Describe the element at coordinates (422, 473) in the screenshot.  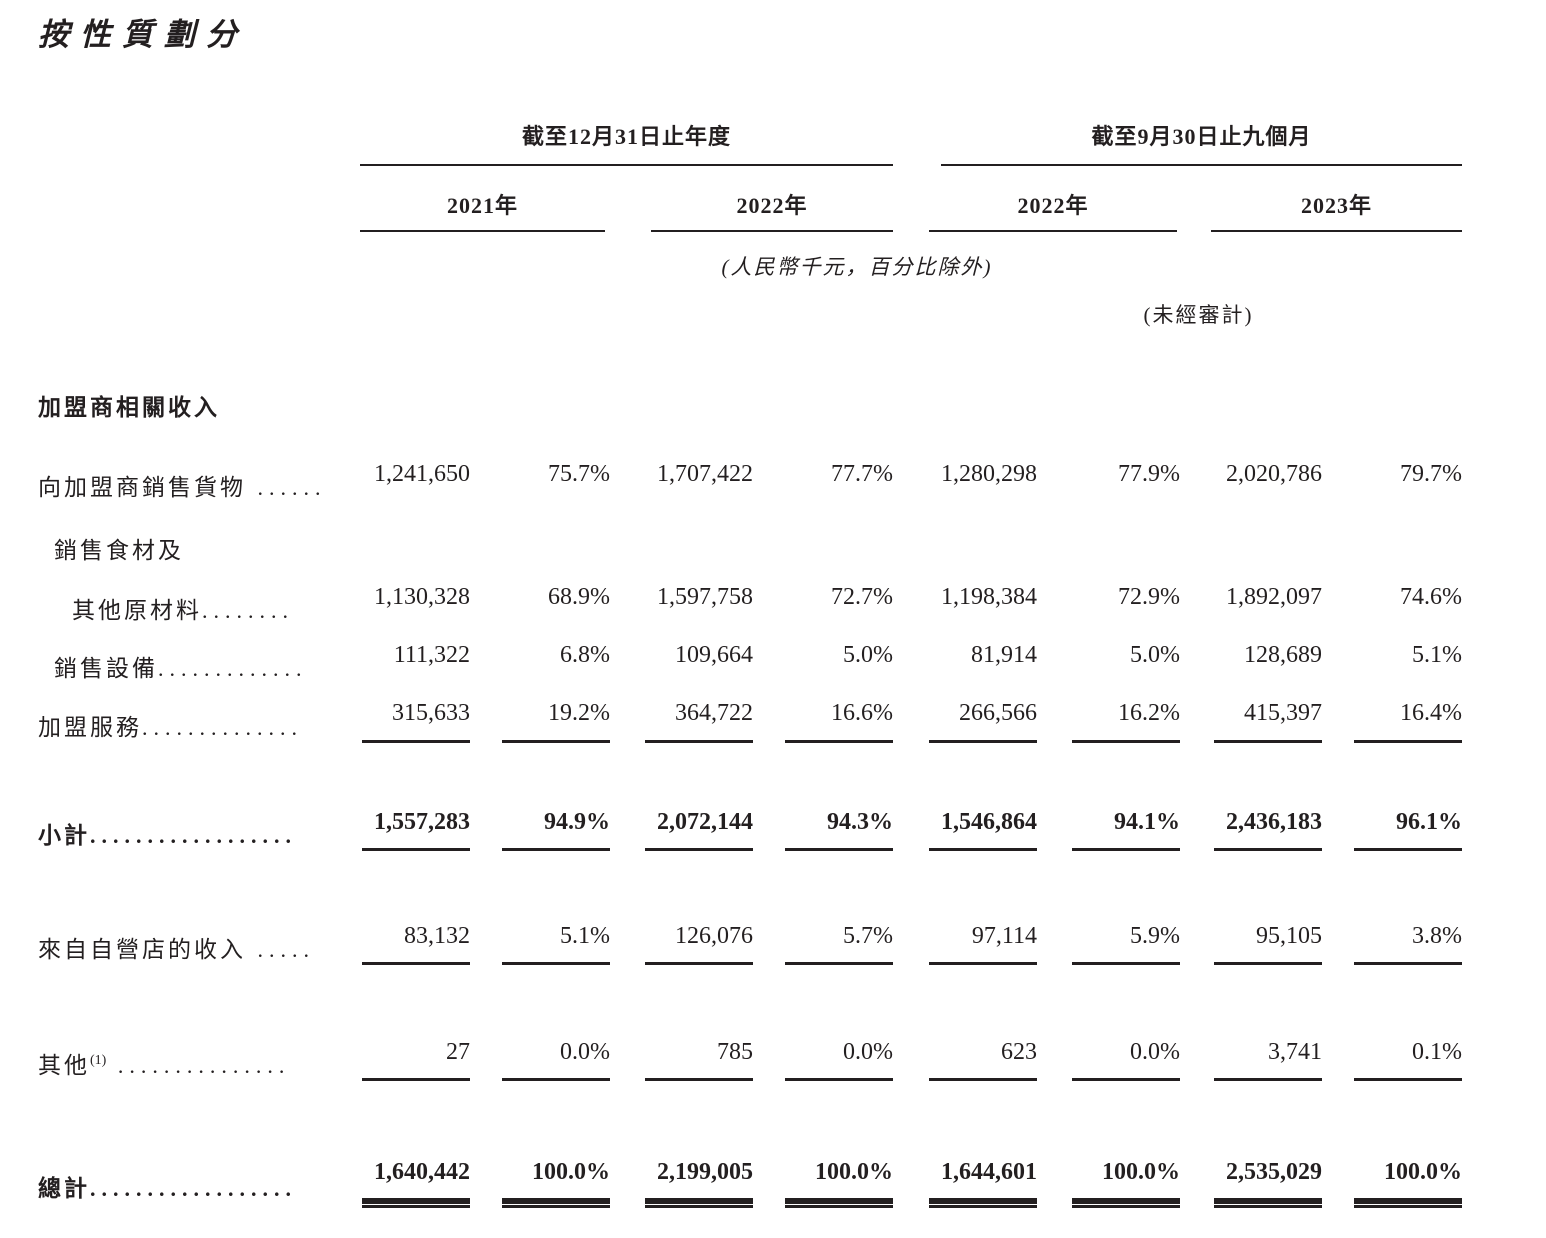
I see `value-cell: 1,241,650` at that location.